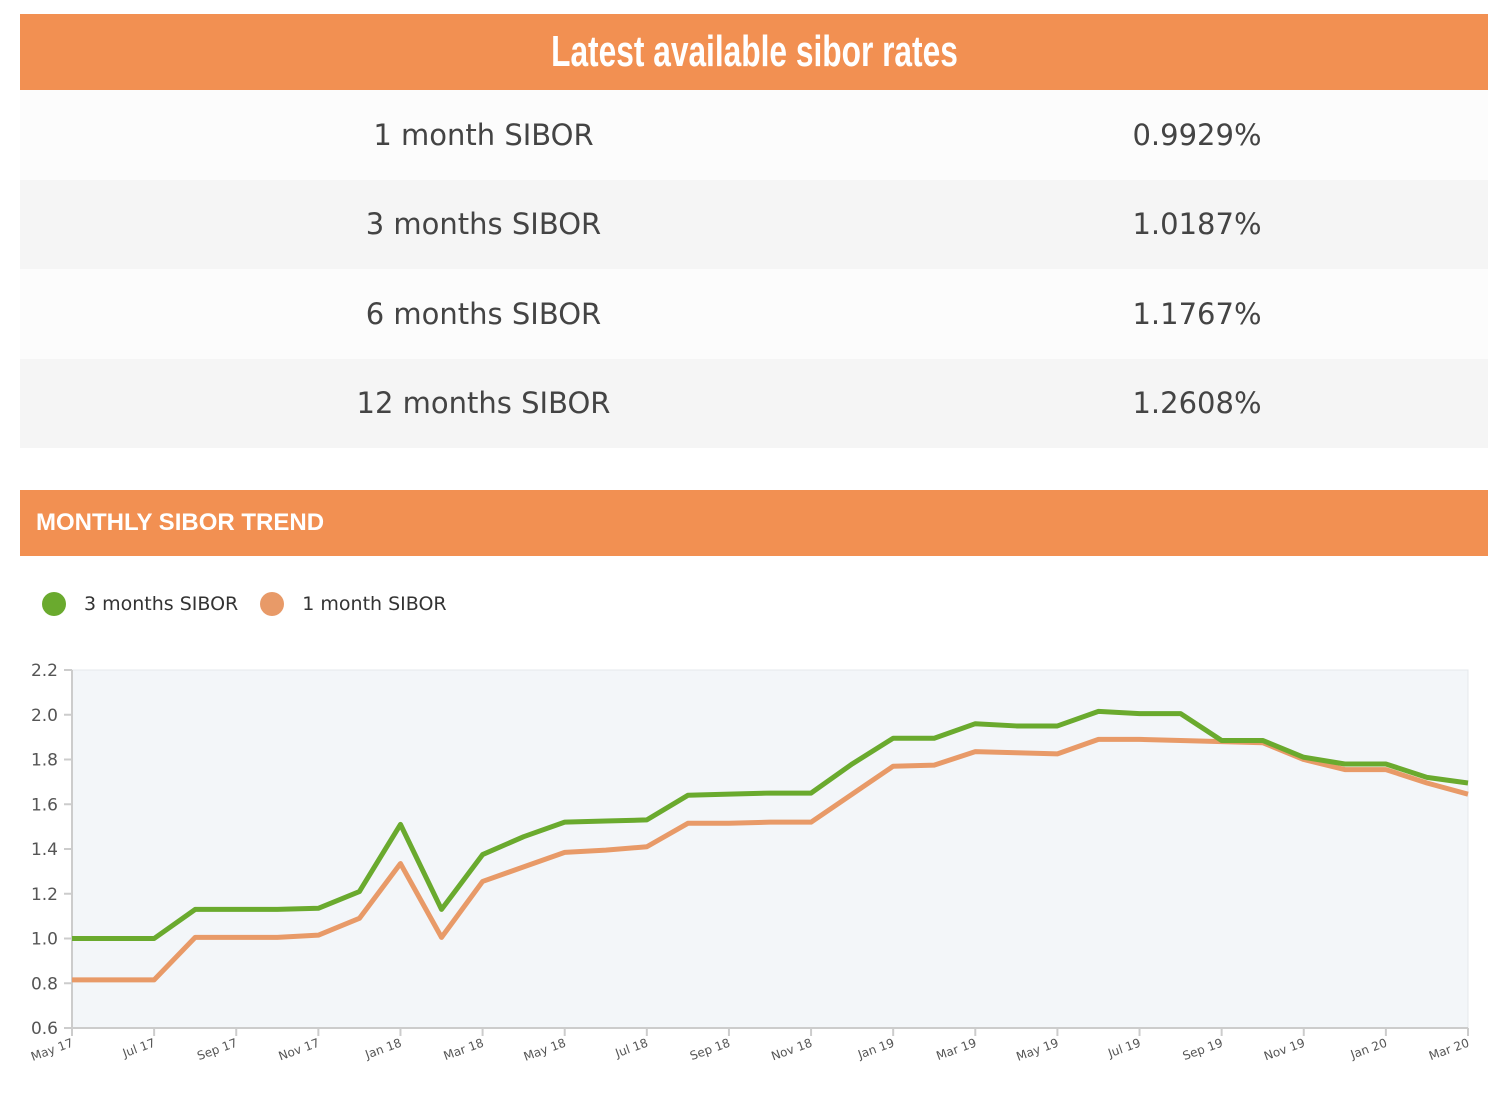  Describe the element at coordinates (44, 671) in the screenshot. I see `y-tick-label: 2.2` at that location.